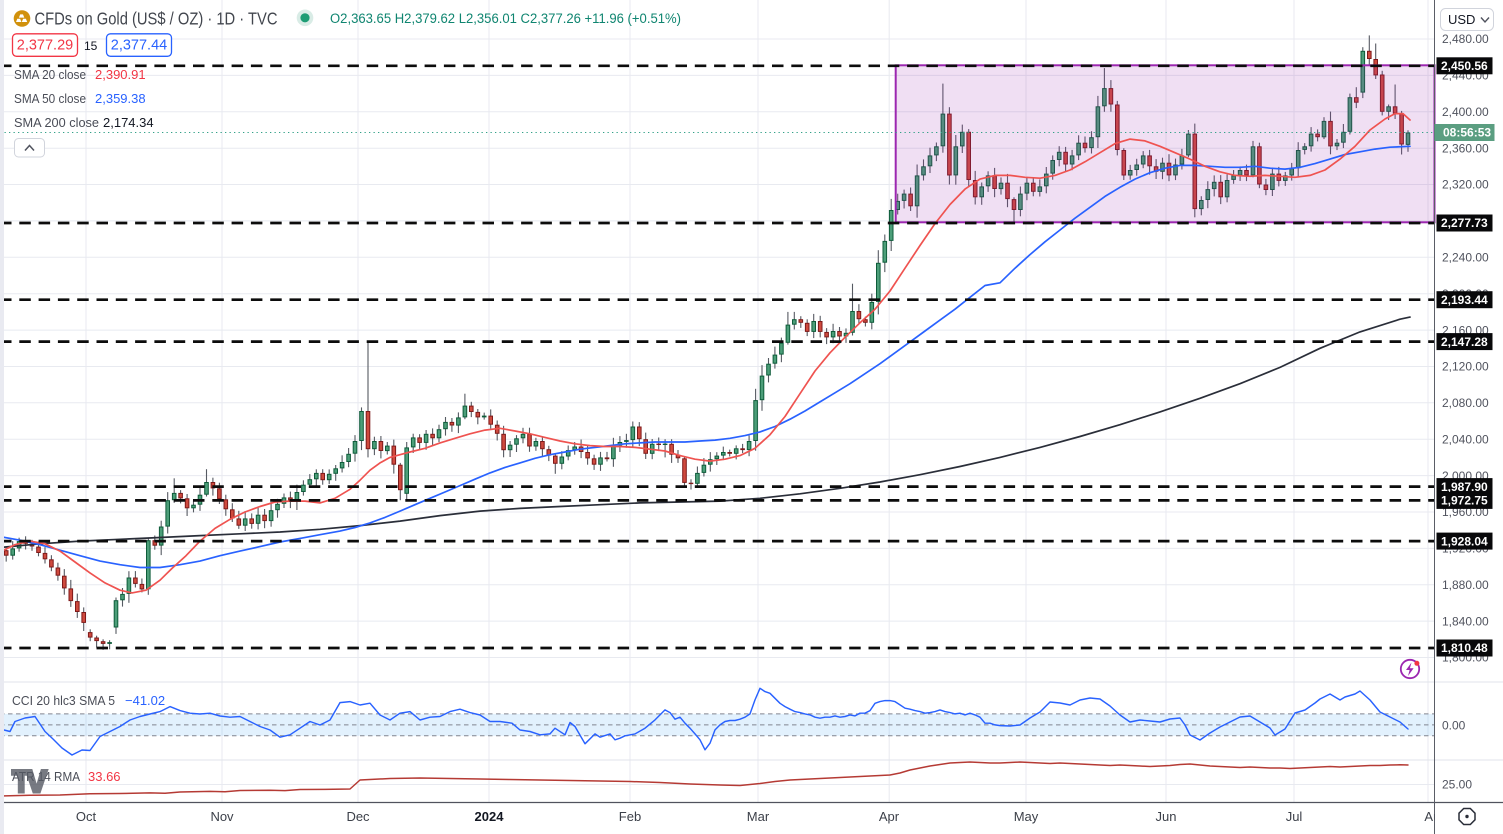 The height and width of the screenshot is (834, 1503). I want to click on svg-text: SMA 20 close, so click(50, 74).